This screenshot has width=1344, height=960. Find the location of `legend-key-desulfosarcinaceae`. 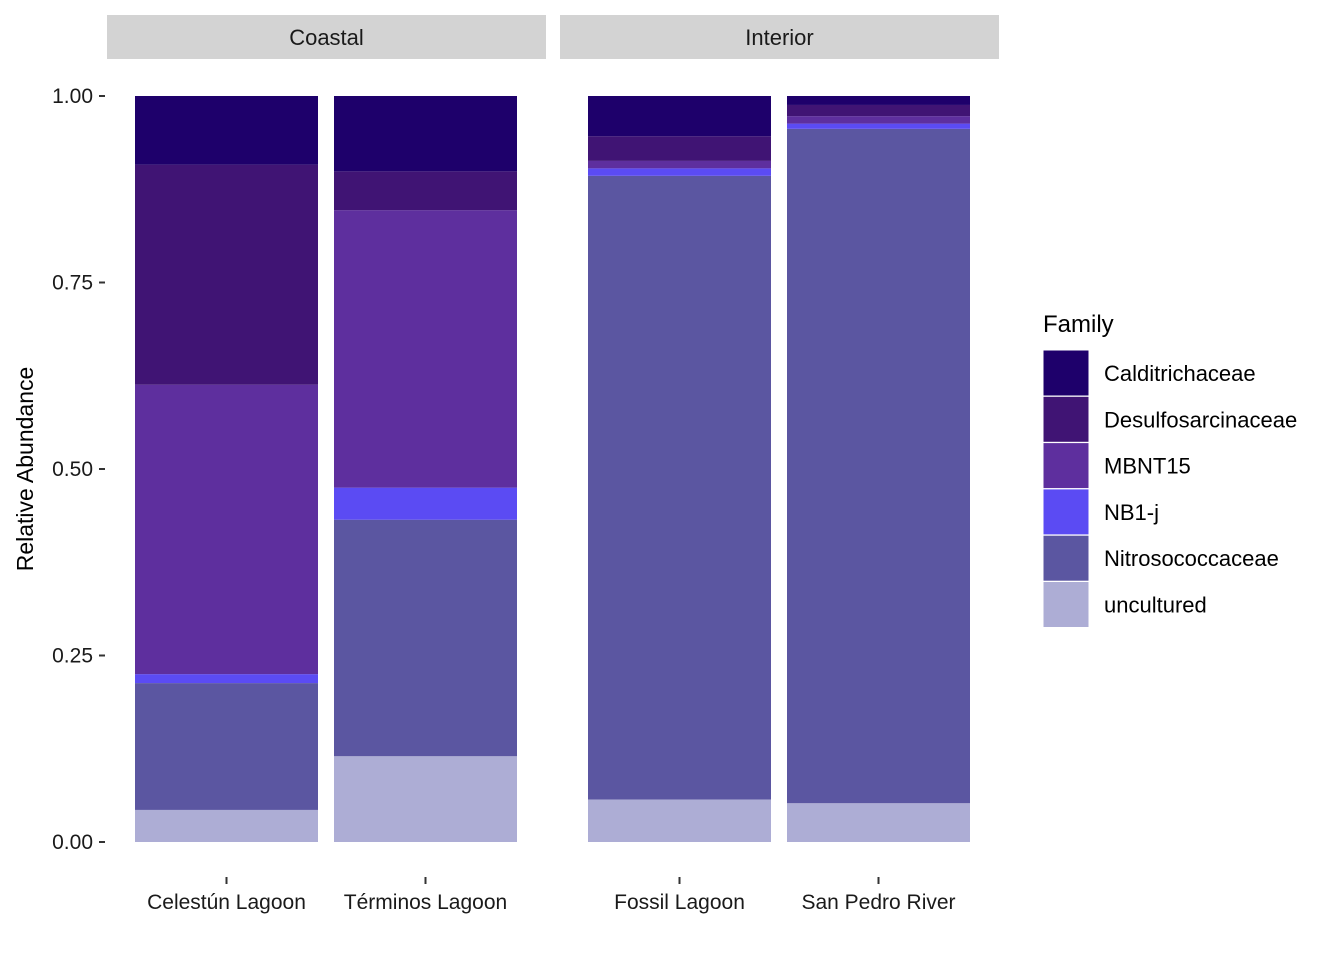

legend-key-desulfosarcinaceae is located at coordinates (1066, 419).